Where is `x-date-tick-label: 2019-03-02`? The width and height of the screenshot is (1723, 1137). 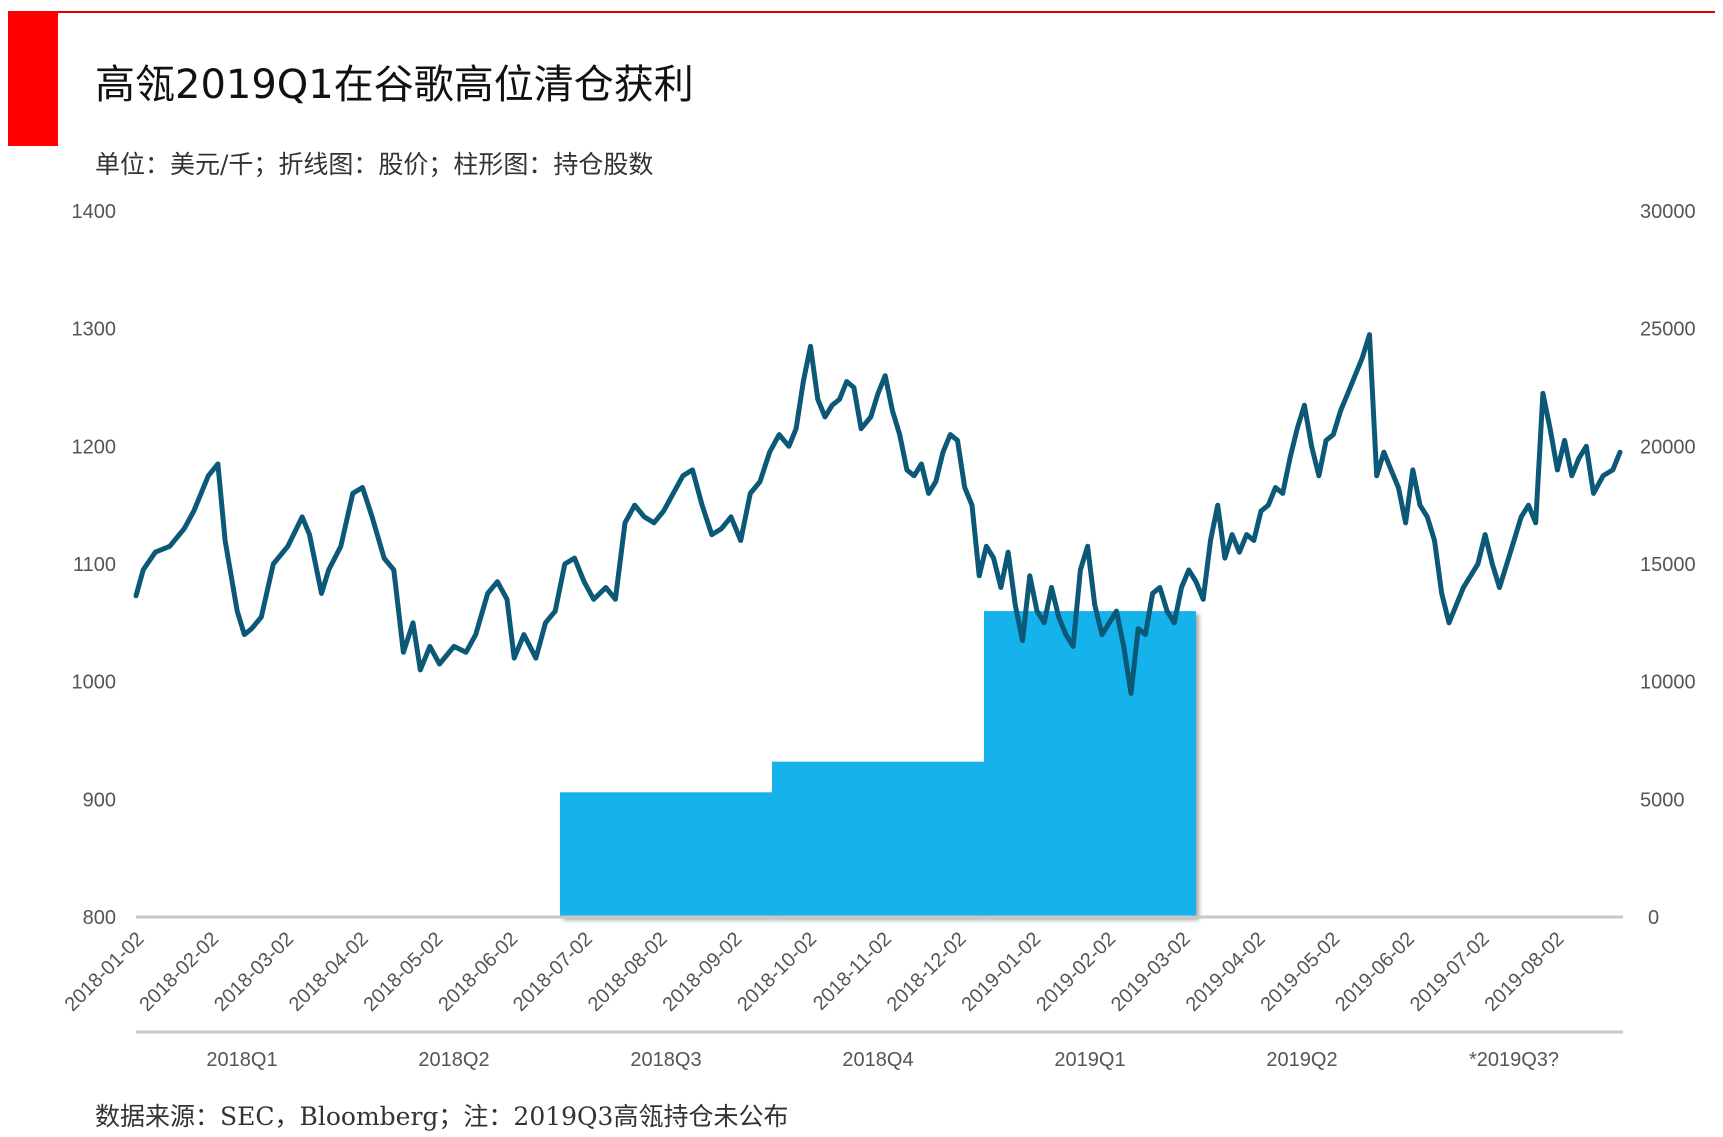 x-date-tick-label: 2019-03-02 is located at coordinates (1151, 972).